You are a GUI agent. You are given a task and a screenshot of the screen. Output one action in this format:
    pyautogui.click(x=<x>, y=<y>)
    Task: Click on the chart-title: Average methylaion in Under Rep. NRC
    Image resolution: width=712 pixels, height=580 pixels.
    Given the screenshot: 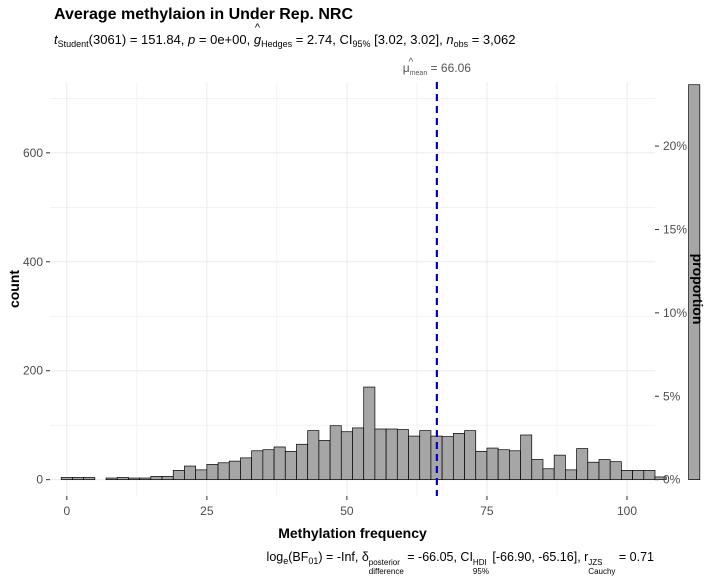 What is the action you would take?
    pyautogui.click(x=204, y=14)
    